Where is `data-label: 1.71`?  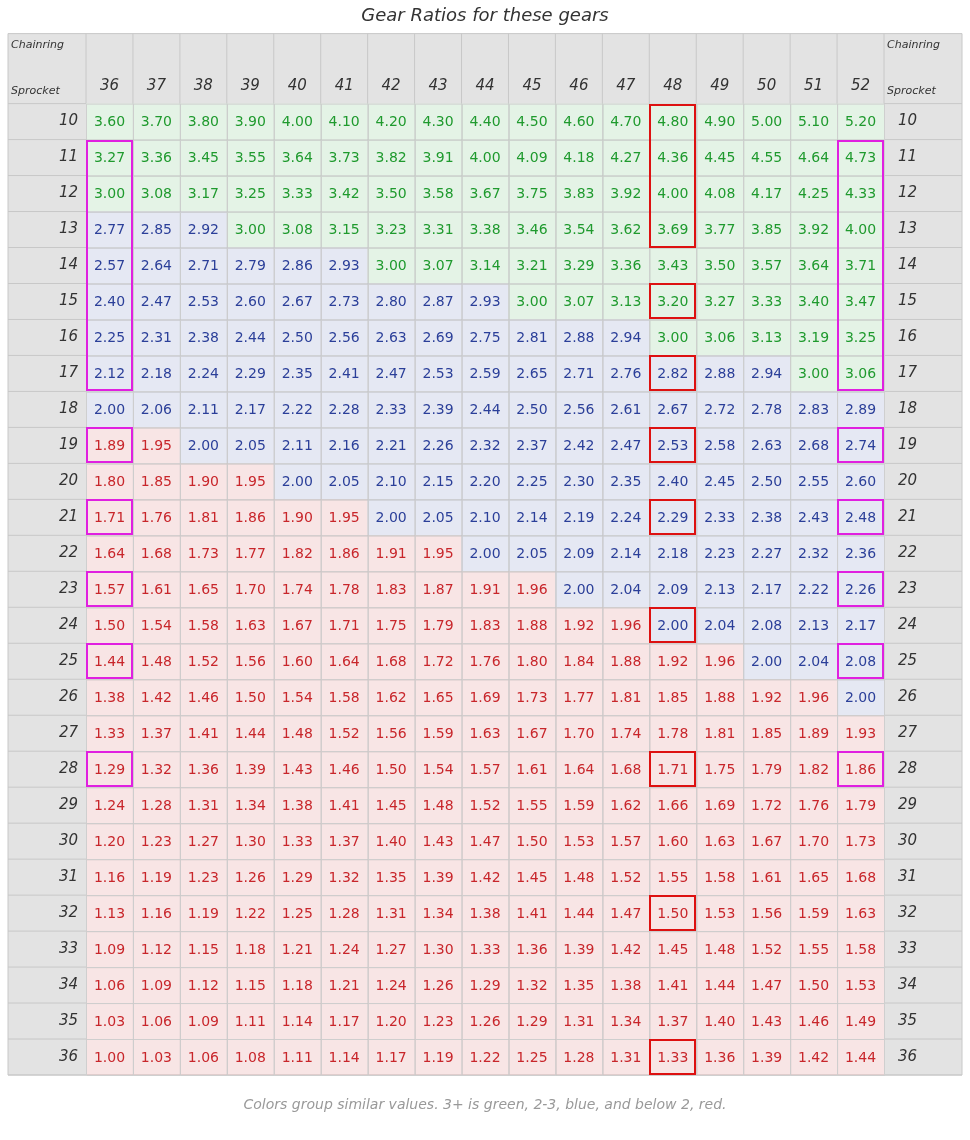
data-label: 1.71 is located at coordinates (673, 768).